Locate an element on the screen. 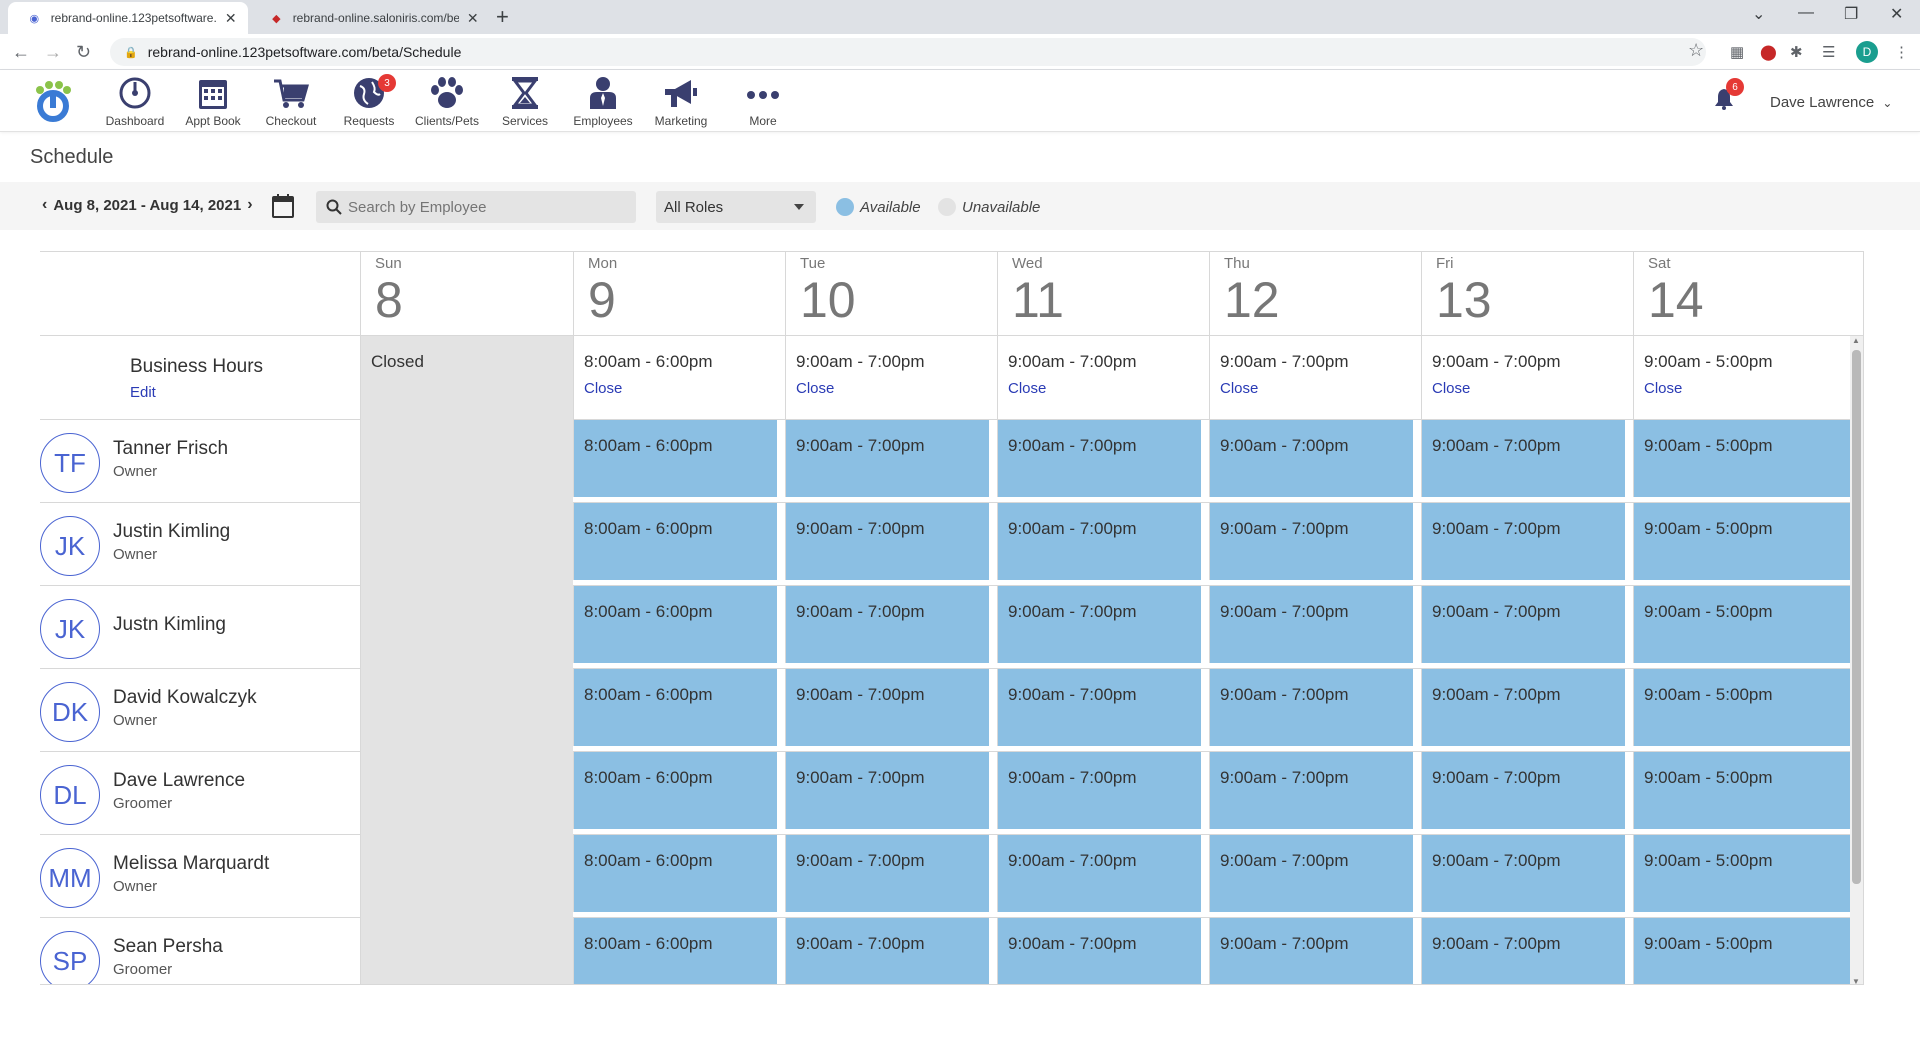  employee-name: David Kowalczyk is located at coordinates (185, 697).